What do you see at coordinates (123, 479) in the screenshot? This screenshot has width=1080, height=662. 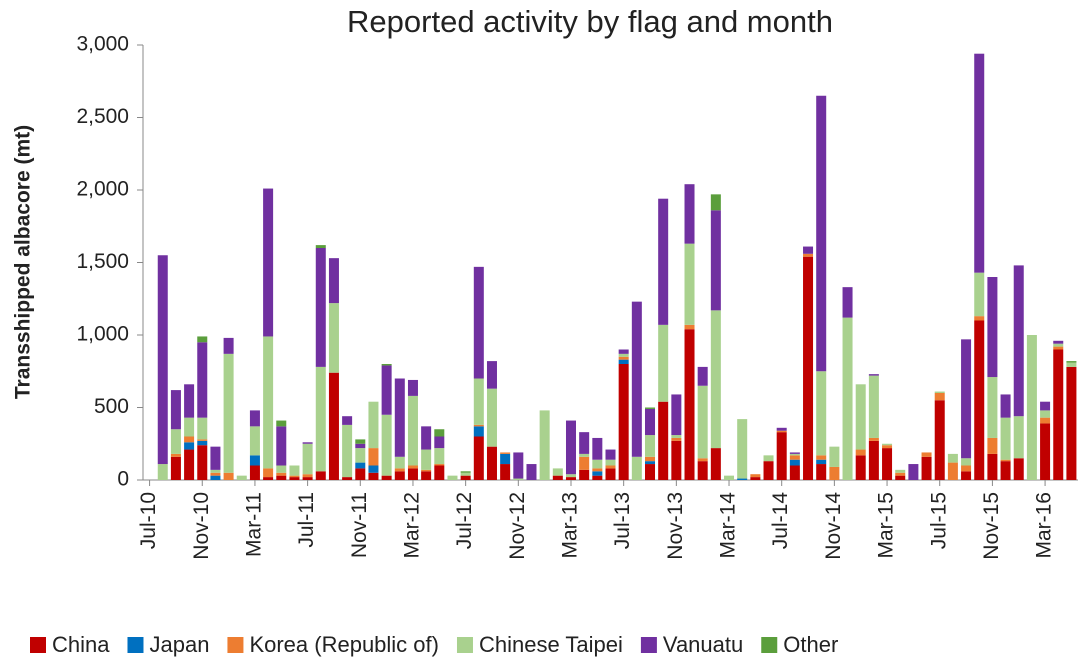 I see `y-tick-label: 0` at bounding box center [123, 479].